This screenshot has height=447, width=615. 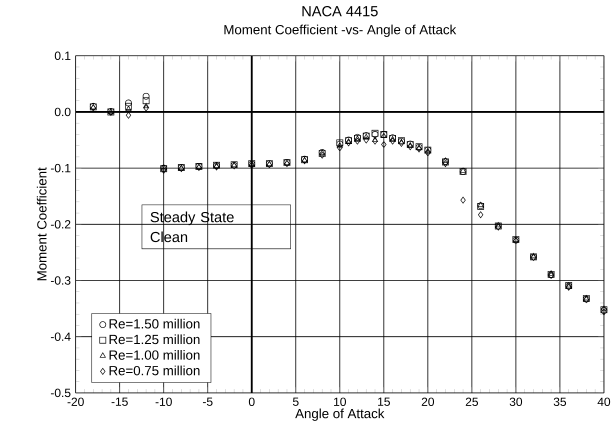 What do you see at coordinates (60, 168) in the screenshot?
I see `y-tick-label: -0.1` at bounding box center [60, 168].